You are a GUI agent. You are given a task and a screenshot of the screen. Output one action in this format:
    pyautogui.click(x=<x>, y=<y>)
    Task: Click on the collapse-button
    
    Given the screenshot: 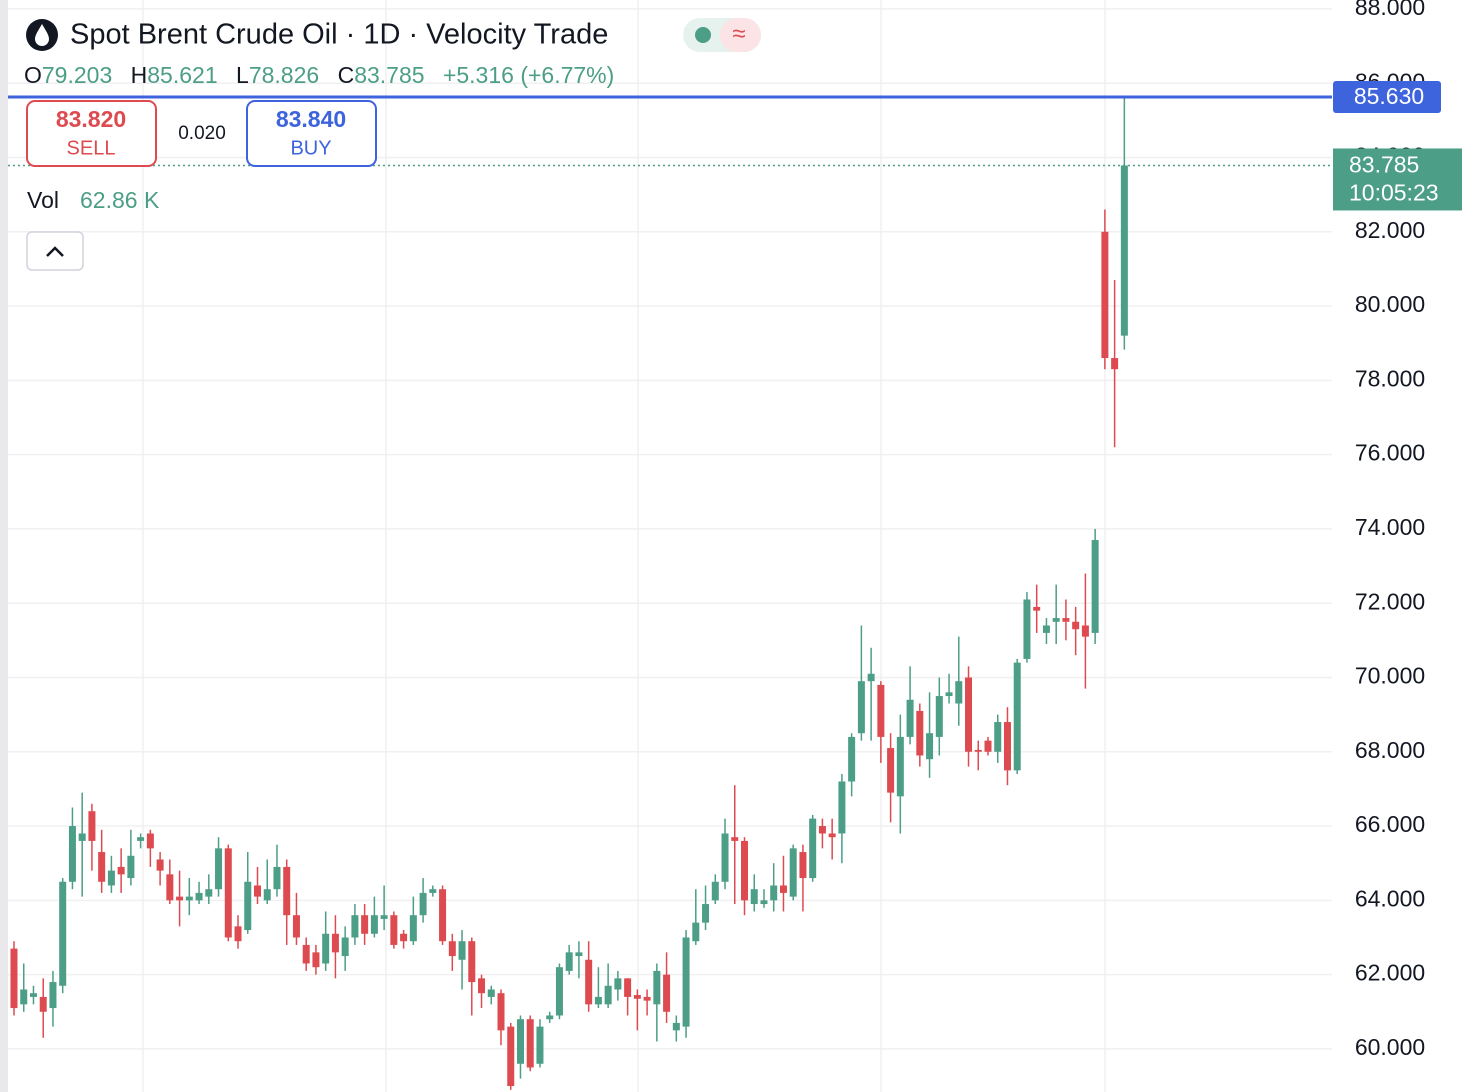 What is the action you would take?
    pyautogui.click(x=55, y=251)
    